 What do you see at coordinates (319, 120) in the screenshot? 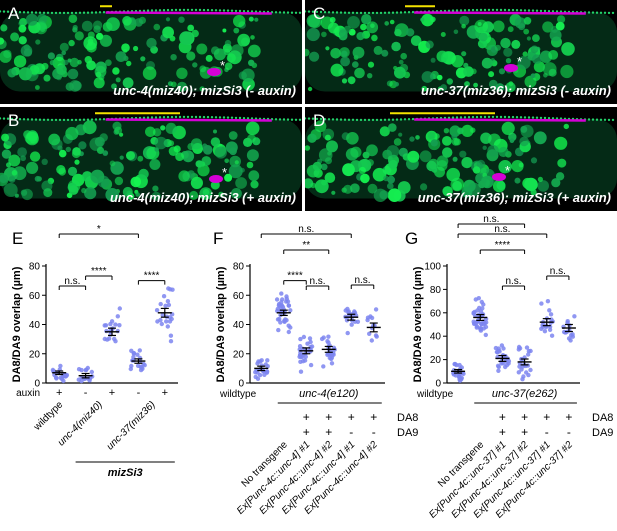
I see `panel-label-d: D` at bounding box center [319, 120].